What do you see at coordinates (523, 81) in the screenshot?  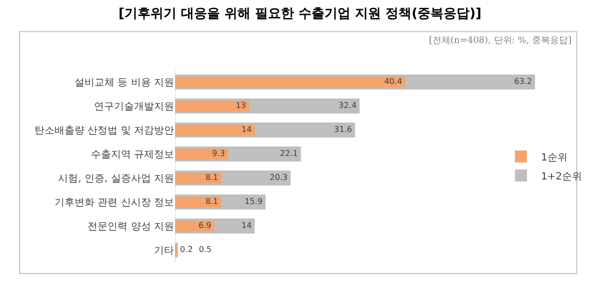 I see `data-label: 63.2` at bounding box center [523, 81].